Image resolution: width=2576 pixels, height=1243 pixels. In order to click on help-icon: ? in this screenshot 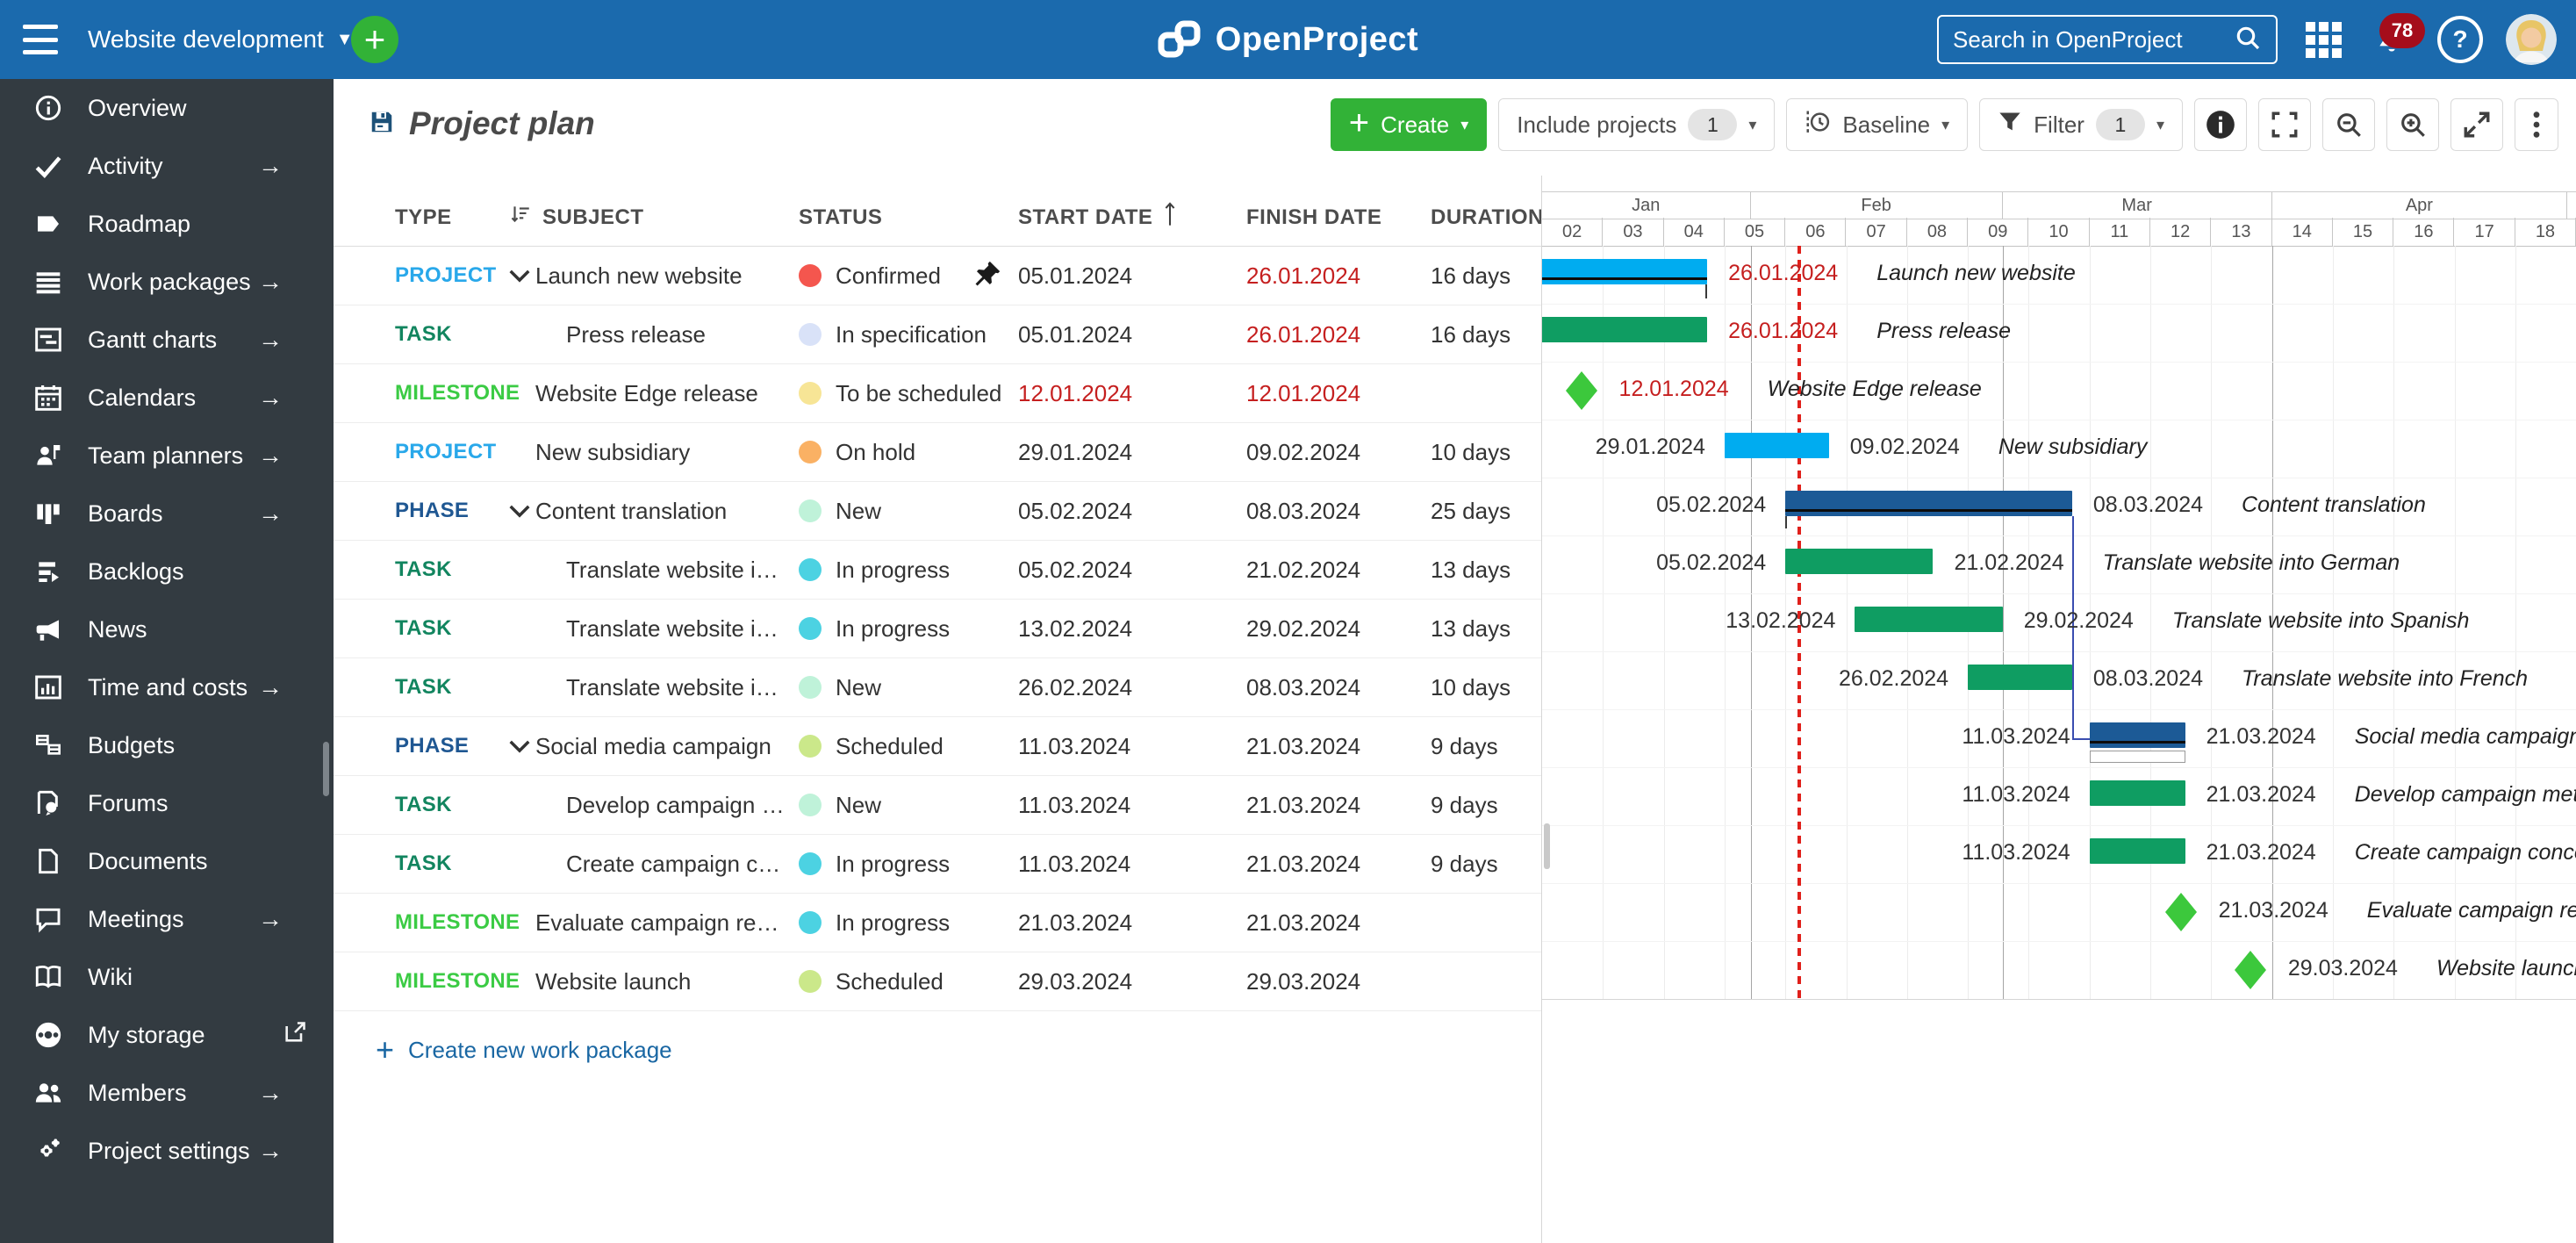, I will do `click(2460, 40)`.